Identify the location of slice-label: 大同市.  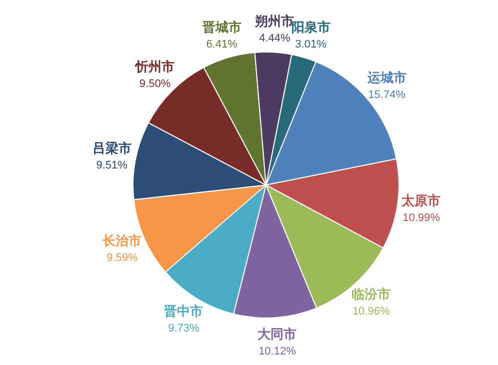
(277, 334).